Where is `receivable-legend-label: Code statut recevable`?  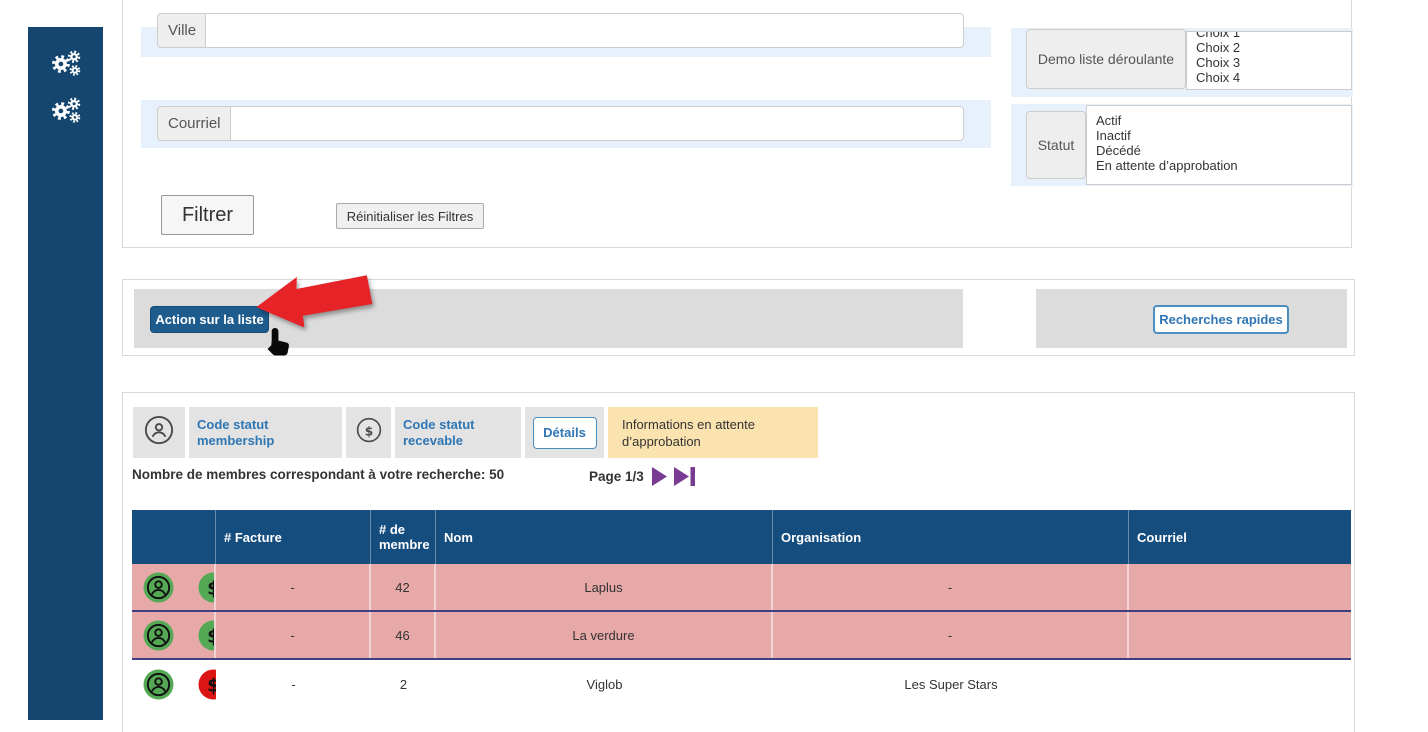
receivable-legend-label: Code statut recevable is located at coordinates (439, 432).